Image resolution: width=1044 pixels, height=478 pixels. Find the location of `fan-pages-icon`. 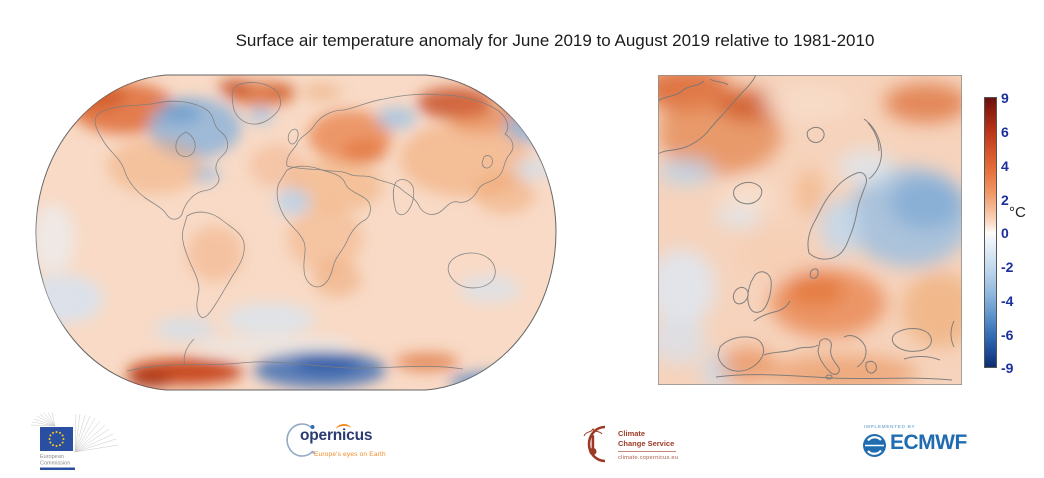

fan-pages-icon is located at coordinates (74, 432).